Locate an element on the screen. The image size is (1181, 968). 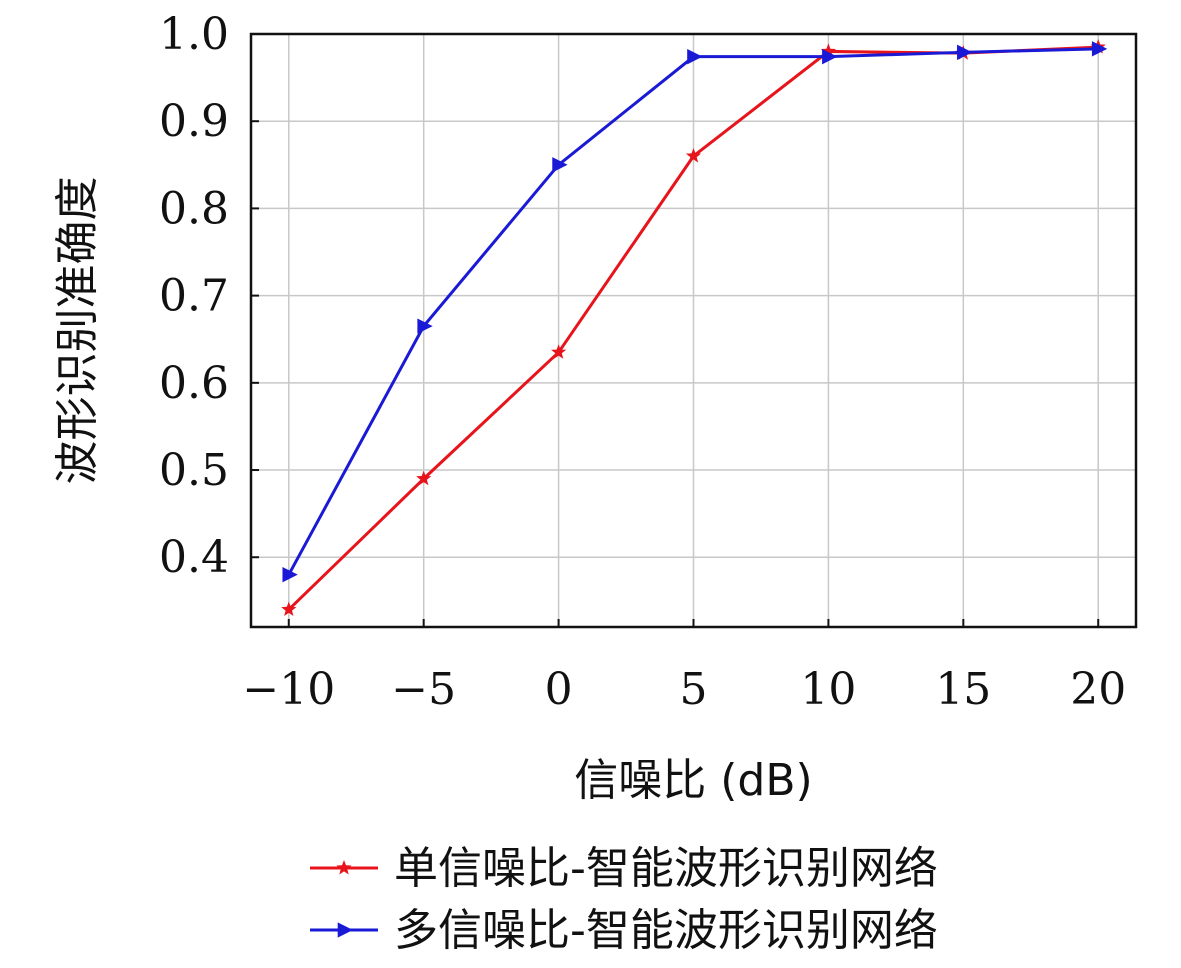
x-tick-label: 0 is located at coordinates (559, 689).